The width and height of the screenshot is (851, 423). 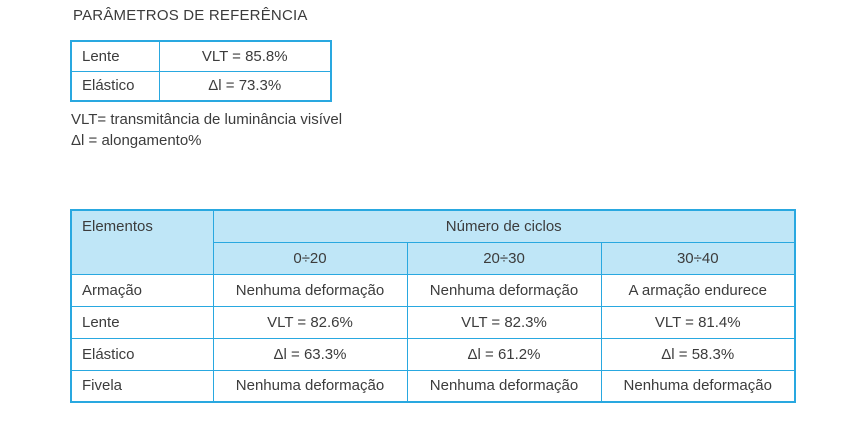 I want to click on table-cell: Δl = 58.3%, so click(x=698, y=354).